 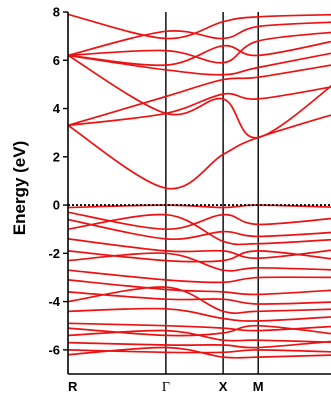 What do you see at coordinates (166, 387) in the screenshot?
I see `kpoint-label: Γ` at bounding box center [166, 387].